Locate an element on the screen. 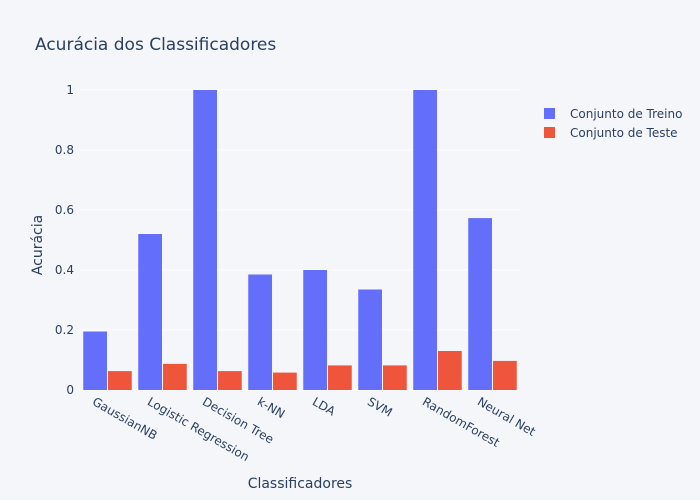  y-tick-label: 0 is located at coordinates (70, 390).